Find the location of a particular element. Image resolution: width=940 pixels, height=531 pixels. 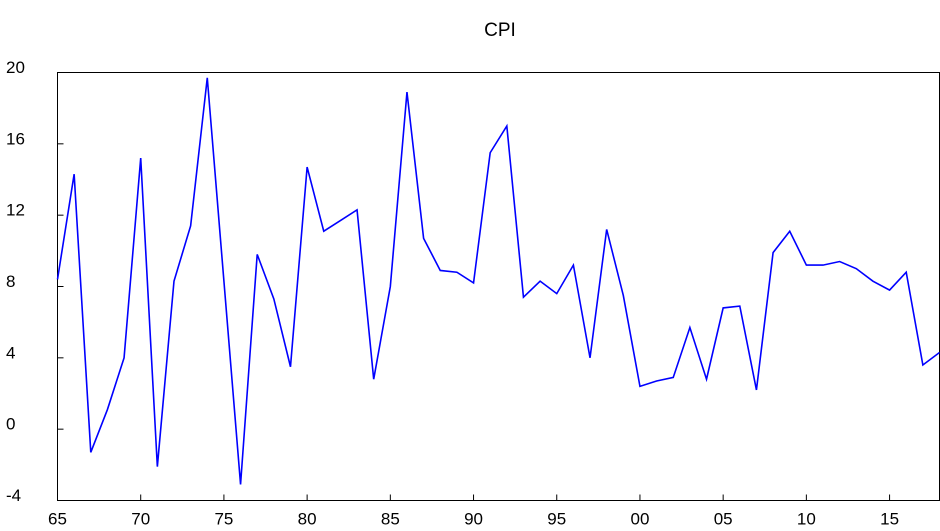

x-tick-label: 15 is located at coordinates (889, 518).